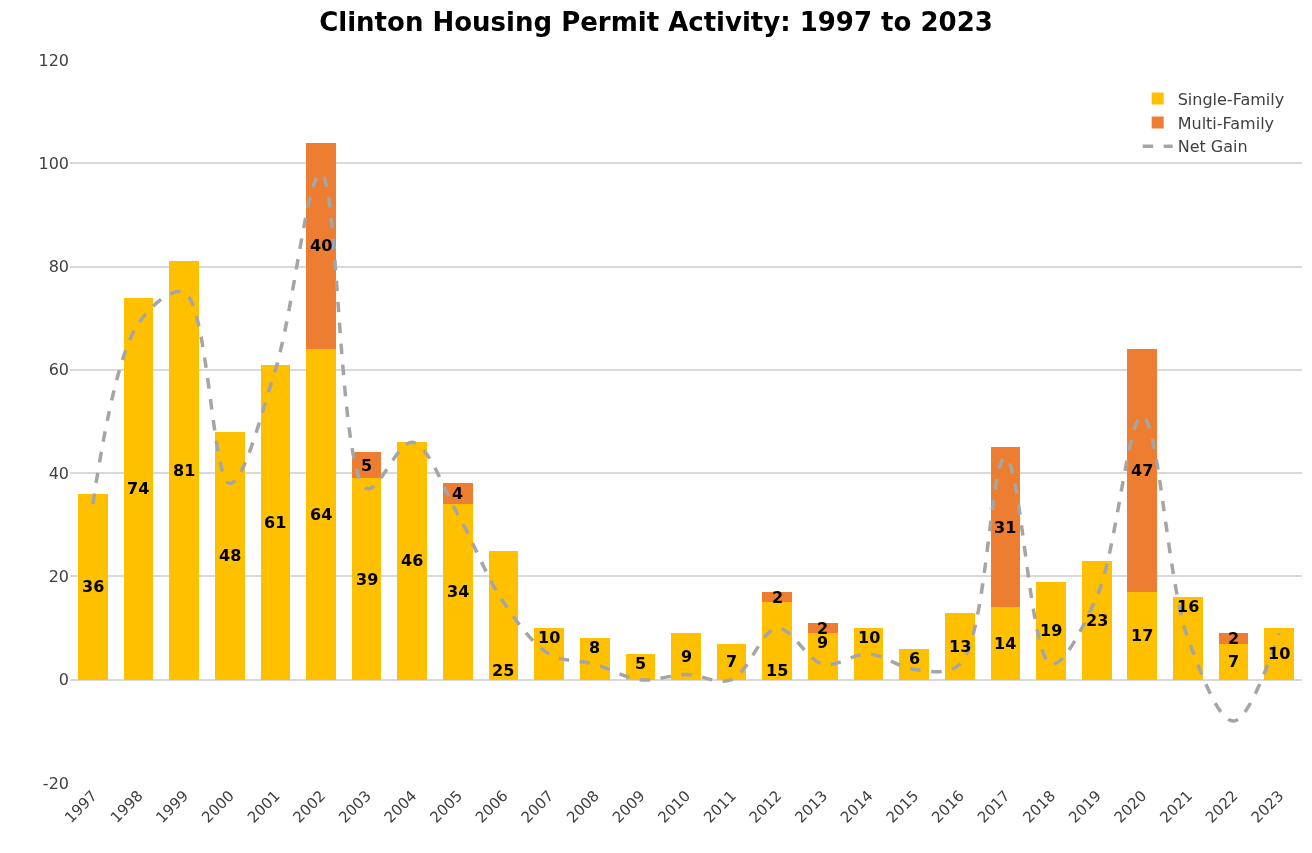  I want to click on chart-title: Clinton Housing Permit Activity: 1997 to 2023, so click(656, 21).